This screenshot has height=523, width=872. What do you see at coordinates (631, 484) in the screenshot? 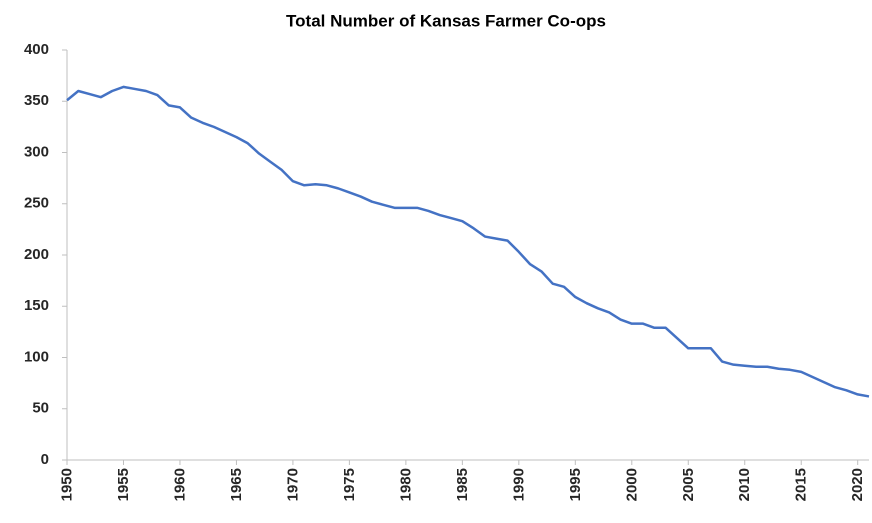
I see `x-tick-label: 2000` at bounding box center [631, 484].